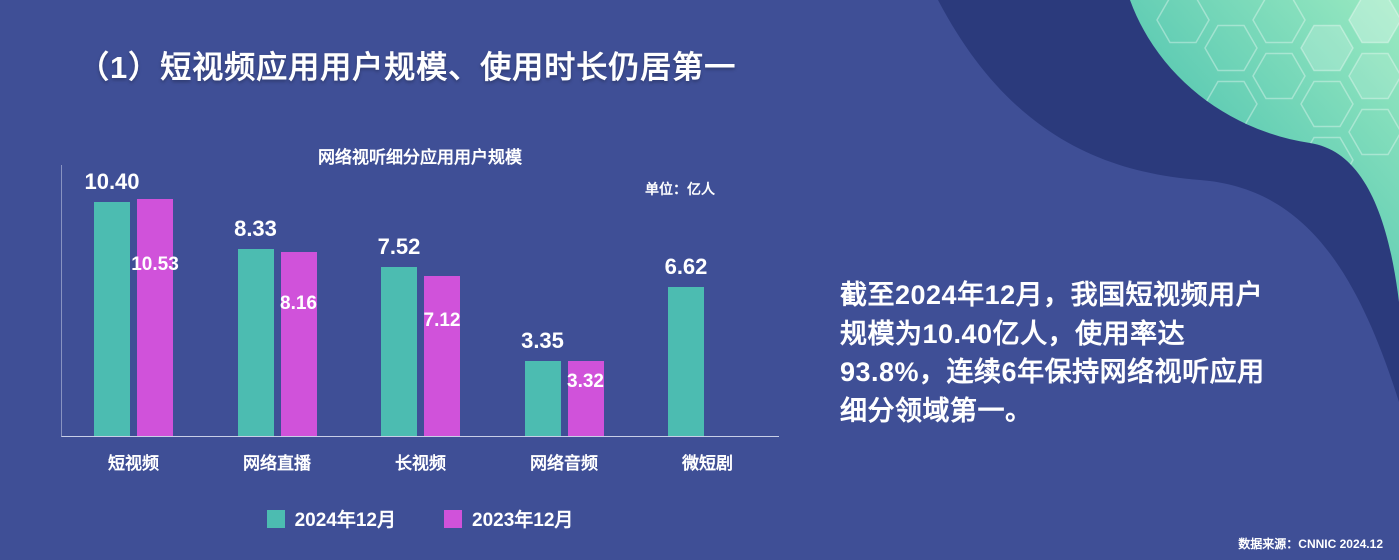 This screenshot has height=560, width=1399. Describe the element at coordinates (680, 189) in the screenshot. I see `unit-label: 单位：亿人` at that location.